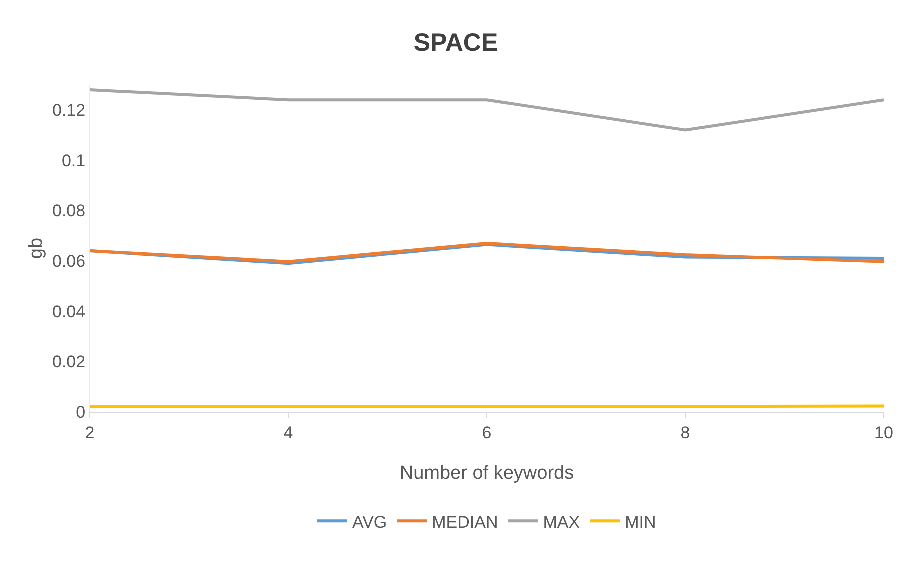 Image resolution: width=912 pixels, height=562 pixels. What do you see at coordinates (456, 43) in the screenshot?
I see `chart-title: SPACE` at bounding box center [456, 43].